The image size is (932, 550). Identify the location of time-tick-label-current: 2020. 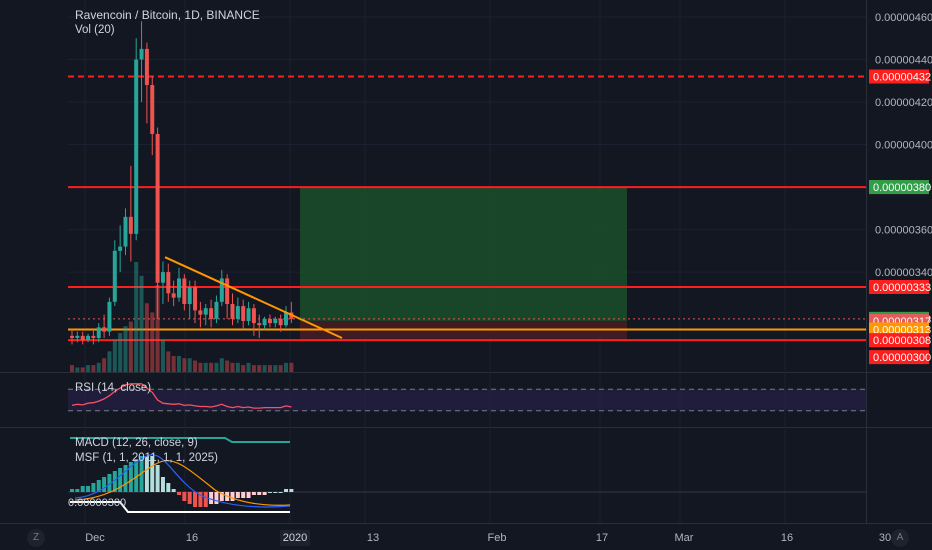
(295, 538).